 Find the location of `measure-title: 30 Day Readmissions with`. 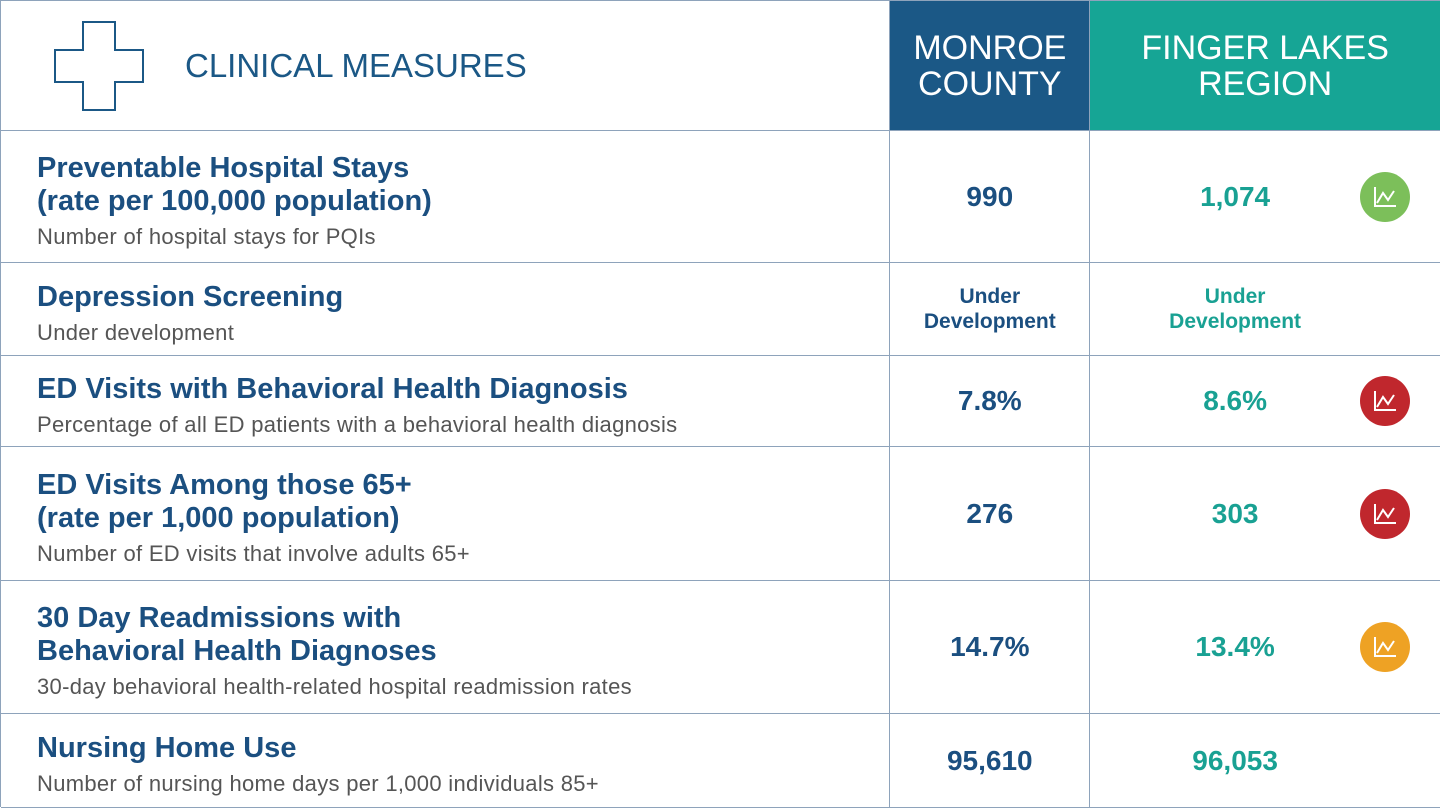

measure-title: 30 Day Readmissions with is located at coordinates (219, 618).